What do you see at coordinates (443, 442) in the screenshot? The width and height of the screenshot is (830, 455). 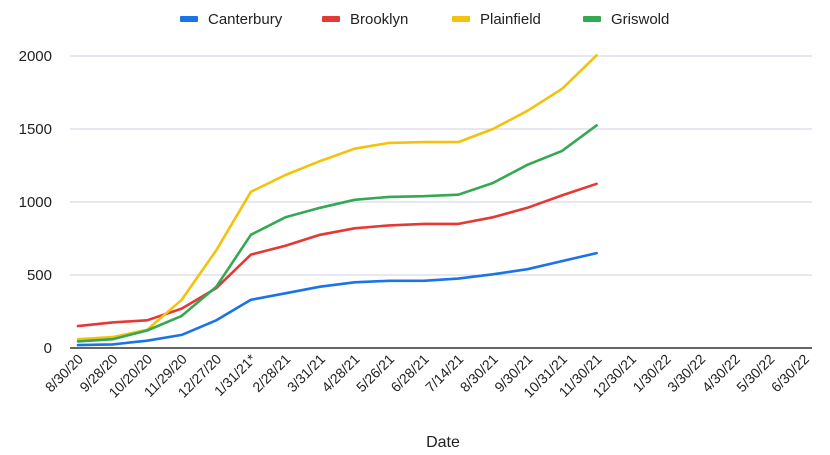 I see `x-axis-title: Date` at bounding box center [443, 442].